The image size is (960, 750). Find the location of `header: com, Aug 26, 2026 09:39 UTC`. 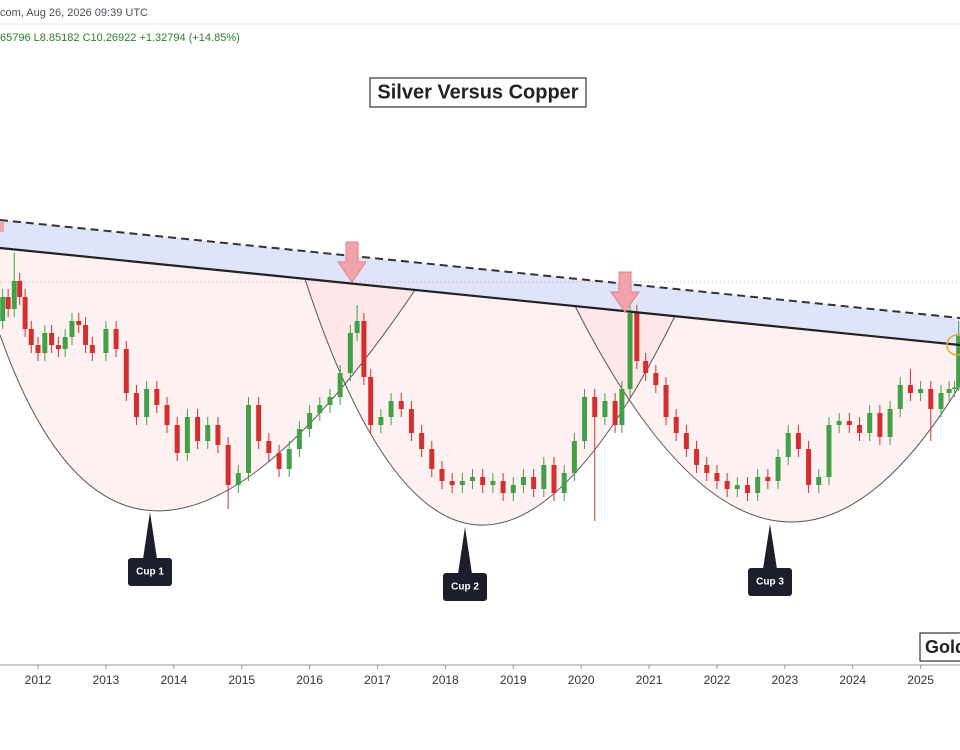

header: com, Aug 26, 2026 09:39 UTC is located at coordinates (74, 13).